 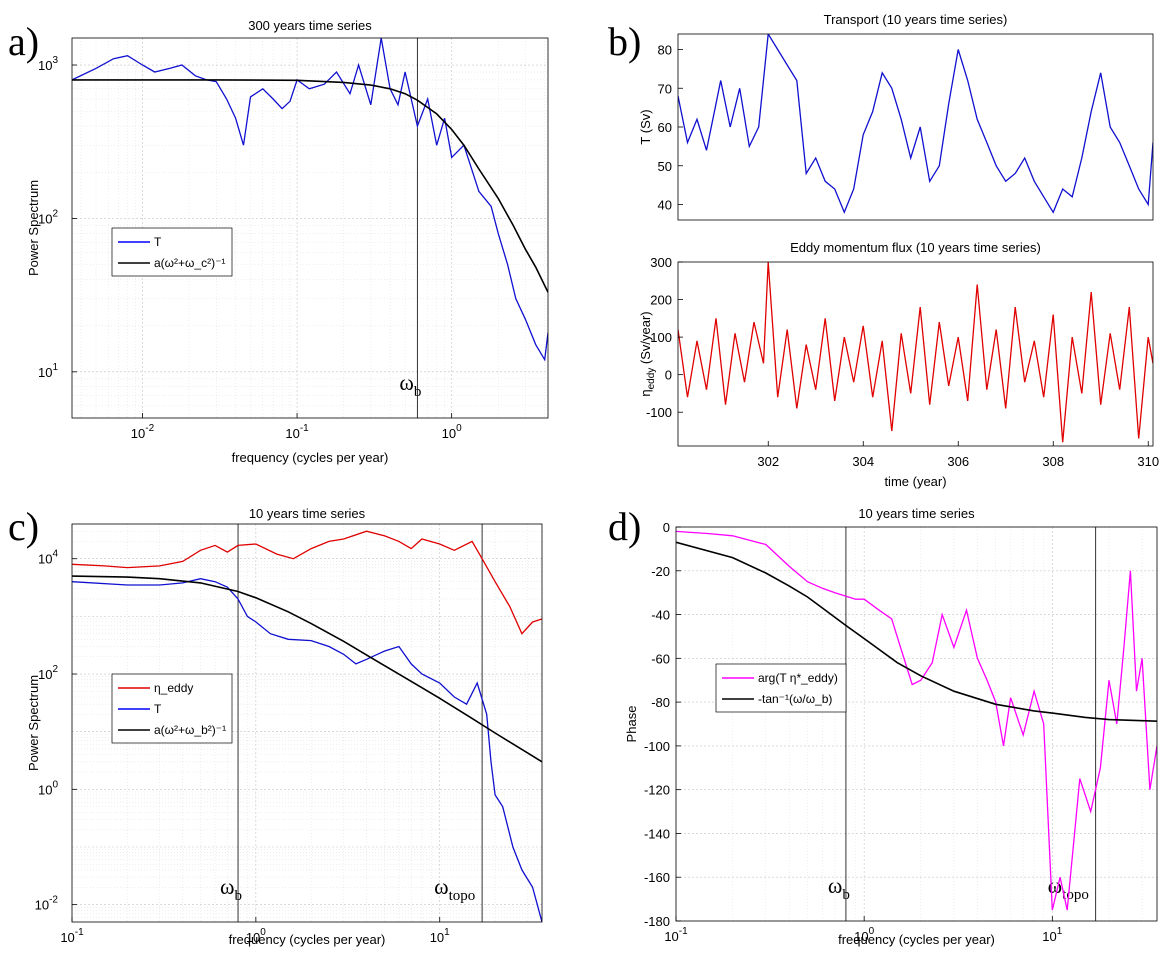 What do you see at coordinates (665, 205) in the screenshot?
I see `y-tick-label: 40` at bounding box center [665, 205].